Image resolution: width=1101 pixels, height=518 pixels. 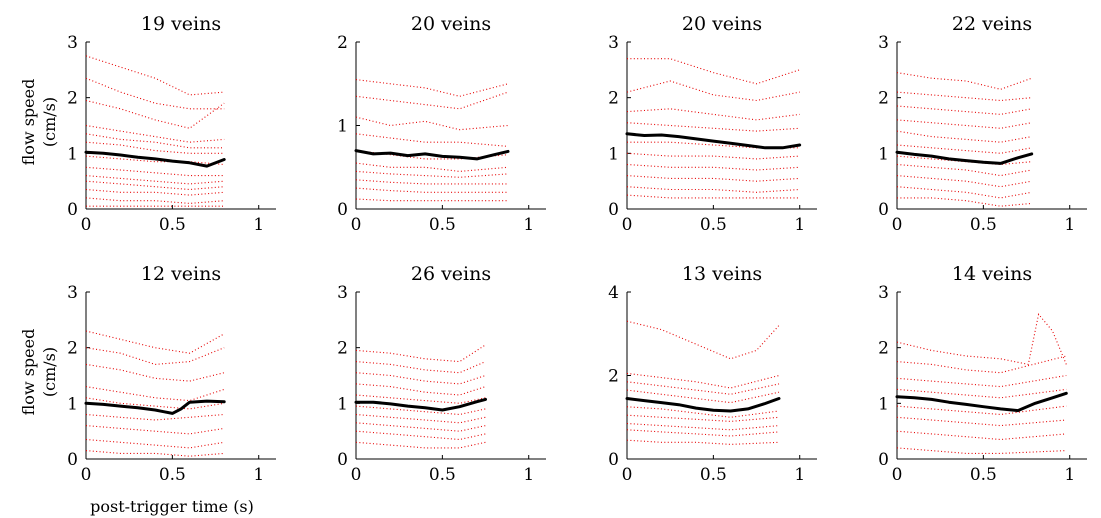 I want to click on panel-7: 13 veins 0 2 4 0 0.5 1, so click(x=712, y=374).